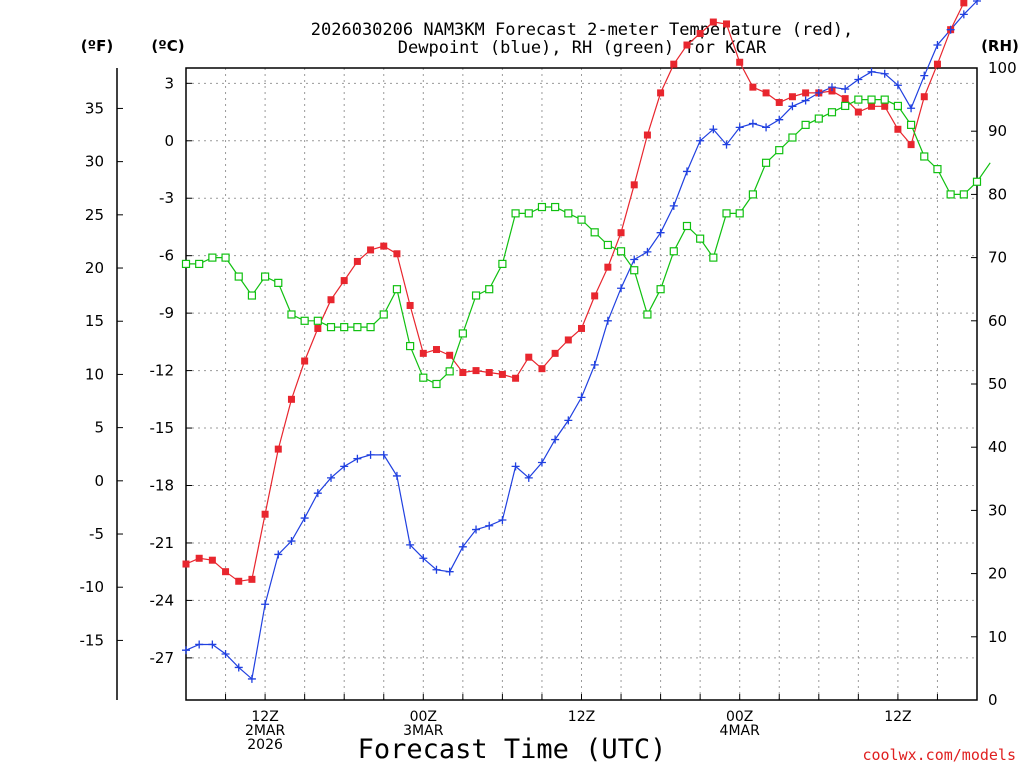 This screenshot has height=768, width=1024. I want to click on rh-tick-label: 90, so click(997, 131).